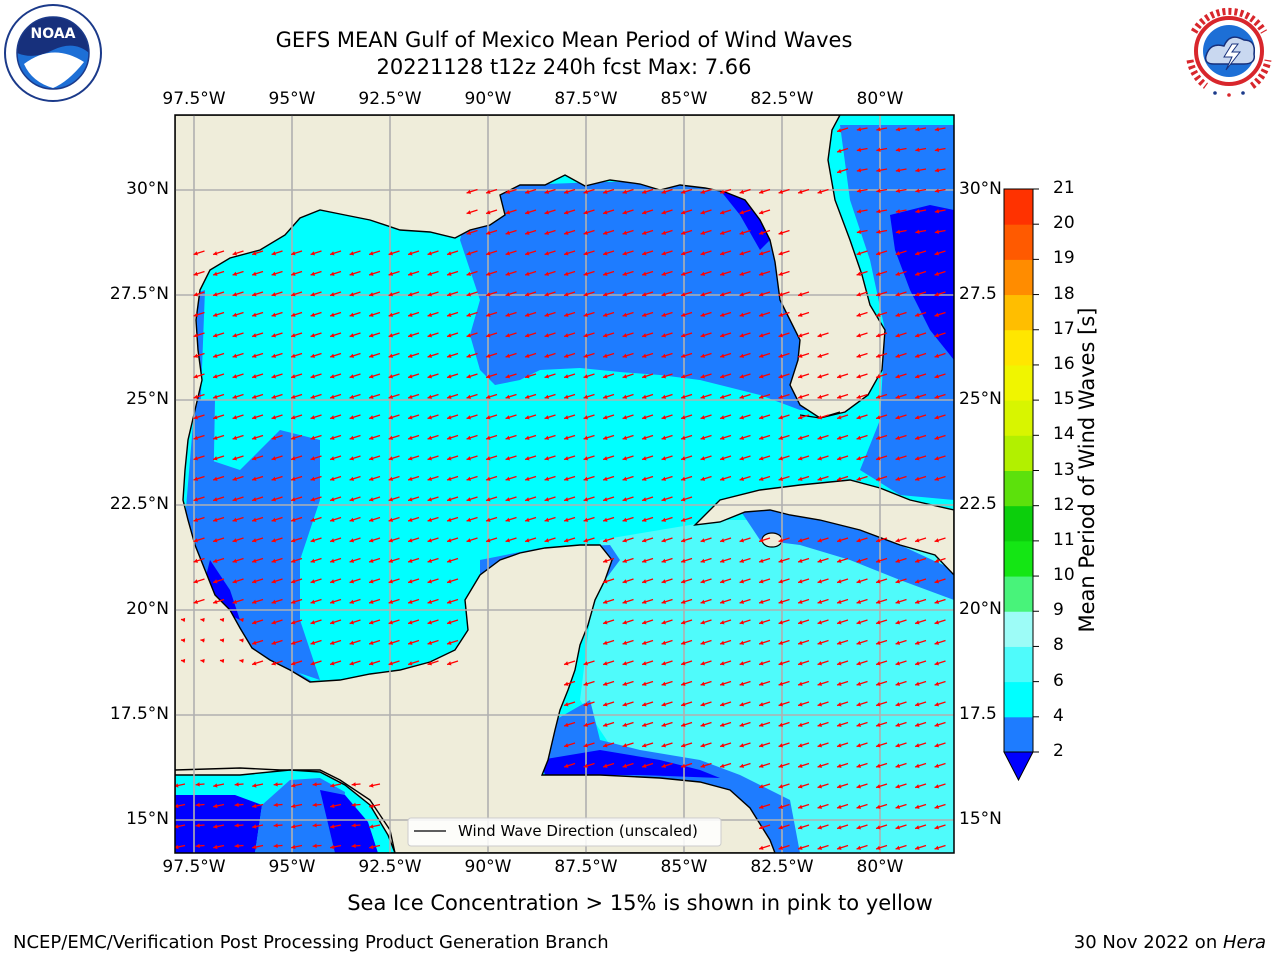 Image resolution: width=1280 pixels, height=960 pixels. Describe the element at coordinates (1244, 942) in the screenshot. I see `footer-host: Hera` at that location.